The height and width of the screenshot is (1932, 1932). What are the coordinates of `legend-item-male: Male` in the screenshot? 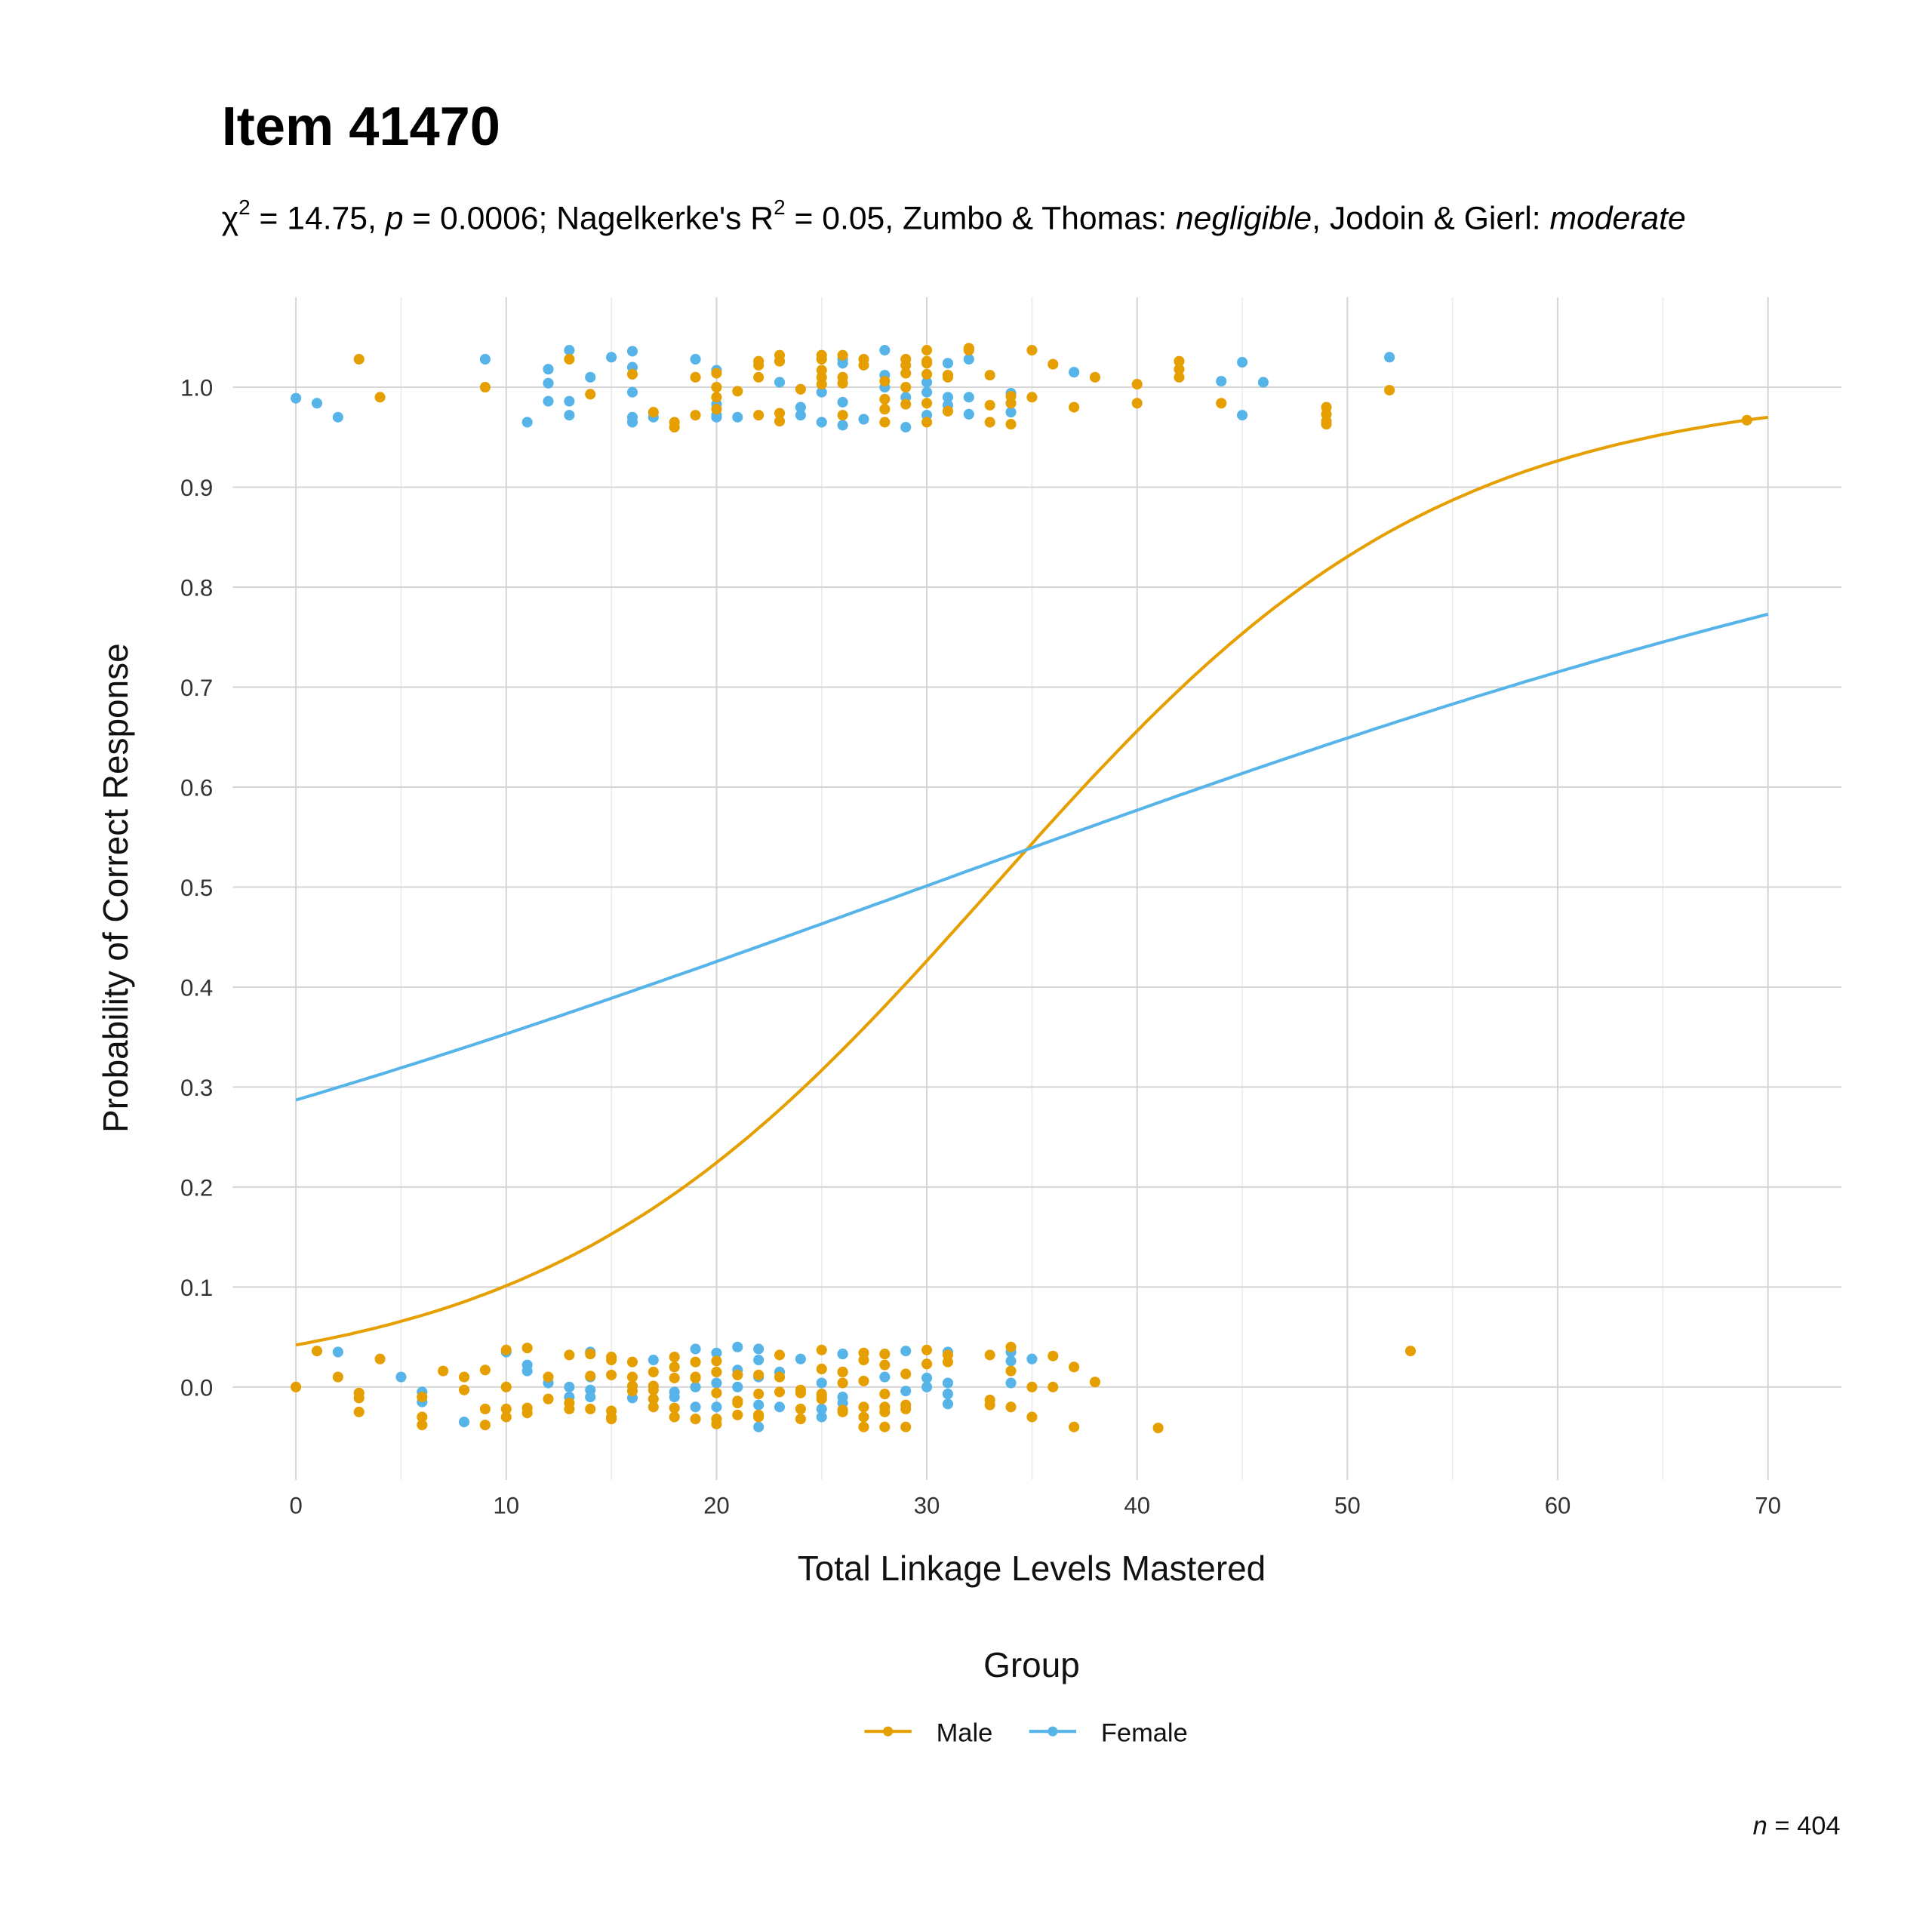 It's located at (928, 1732).